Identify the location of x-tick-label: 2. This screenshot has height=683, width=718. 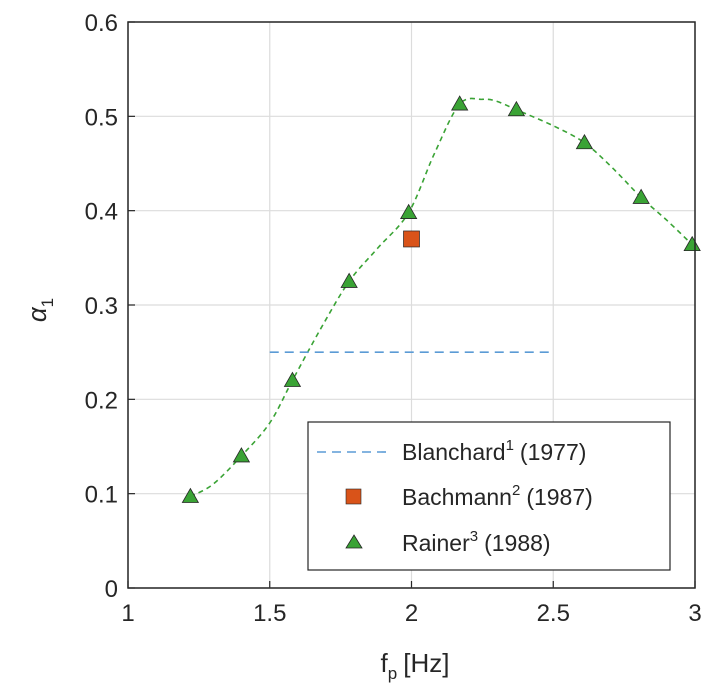
(411, 613).